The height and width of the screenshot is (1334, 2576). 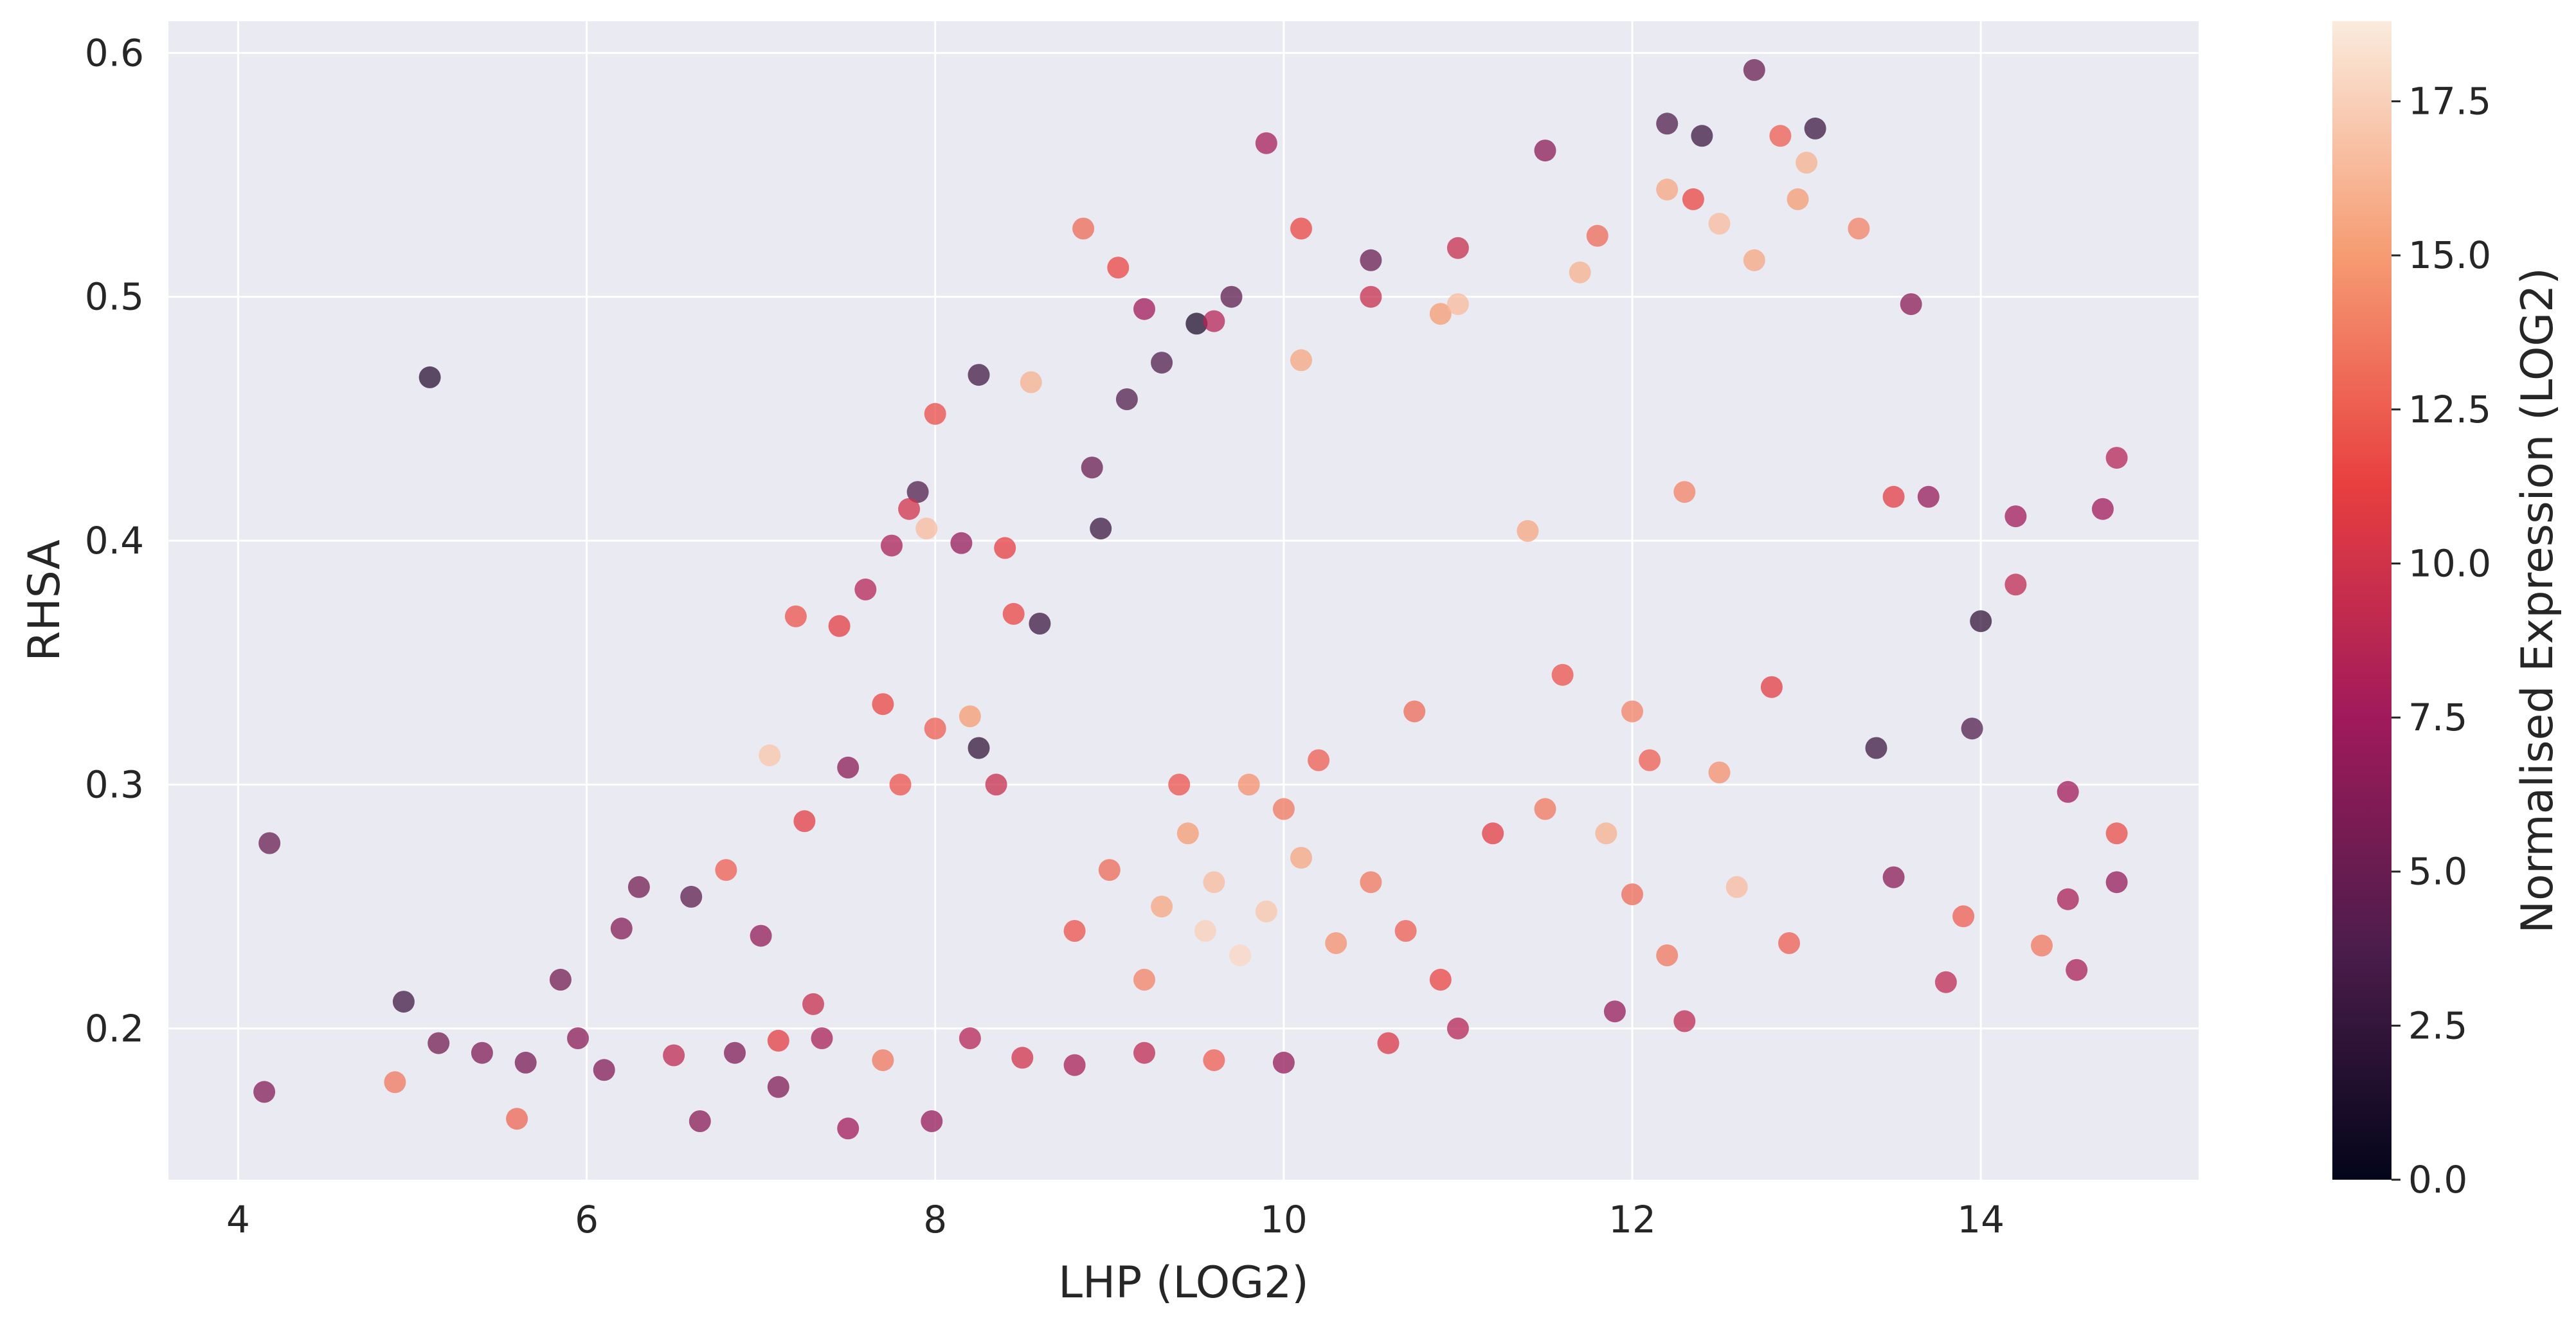 What do you see at coordinates (1183, 1283) in the screenshot?
I see `x-axis-title: LHP (LOG2)` at bounding box center [1183, 1283].